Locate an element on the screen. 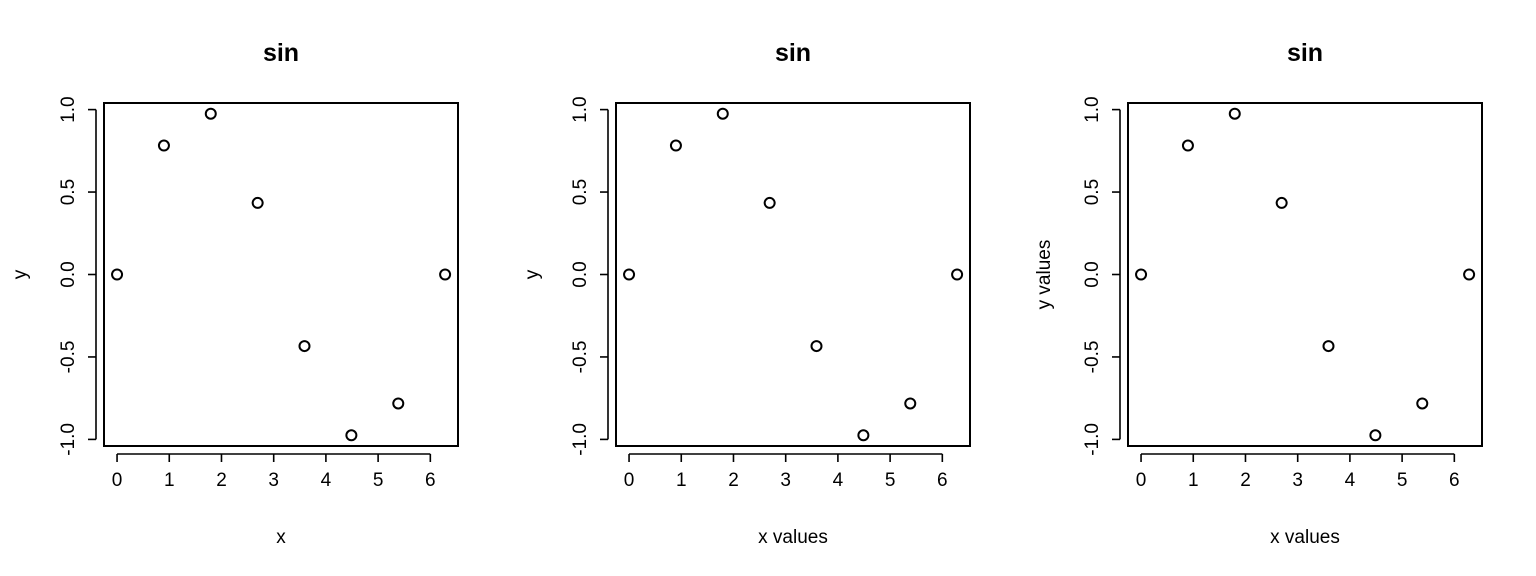  y-axis-label: y values is located at coordinates (1044, 275).